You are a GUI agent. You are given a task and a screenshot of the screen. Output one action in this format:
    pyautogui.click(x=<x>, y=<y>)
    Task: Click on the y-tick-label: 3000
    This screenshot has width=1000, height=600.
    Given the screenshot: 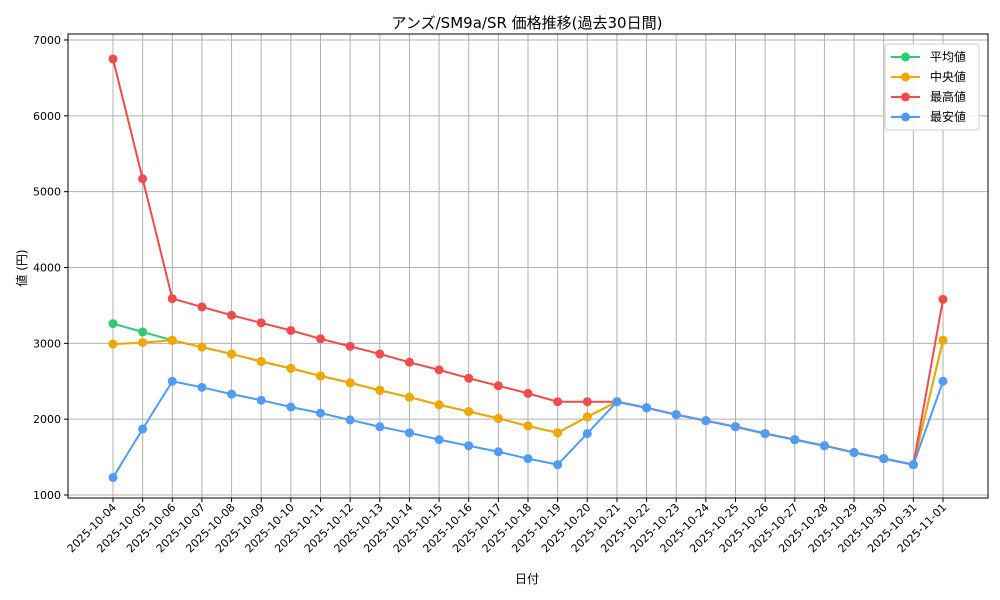 What is the action you would take?
    pyautogui.click(x=47, y=343)
    